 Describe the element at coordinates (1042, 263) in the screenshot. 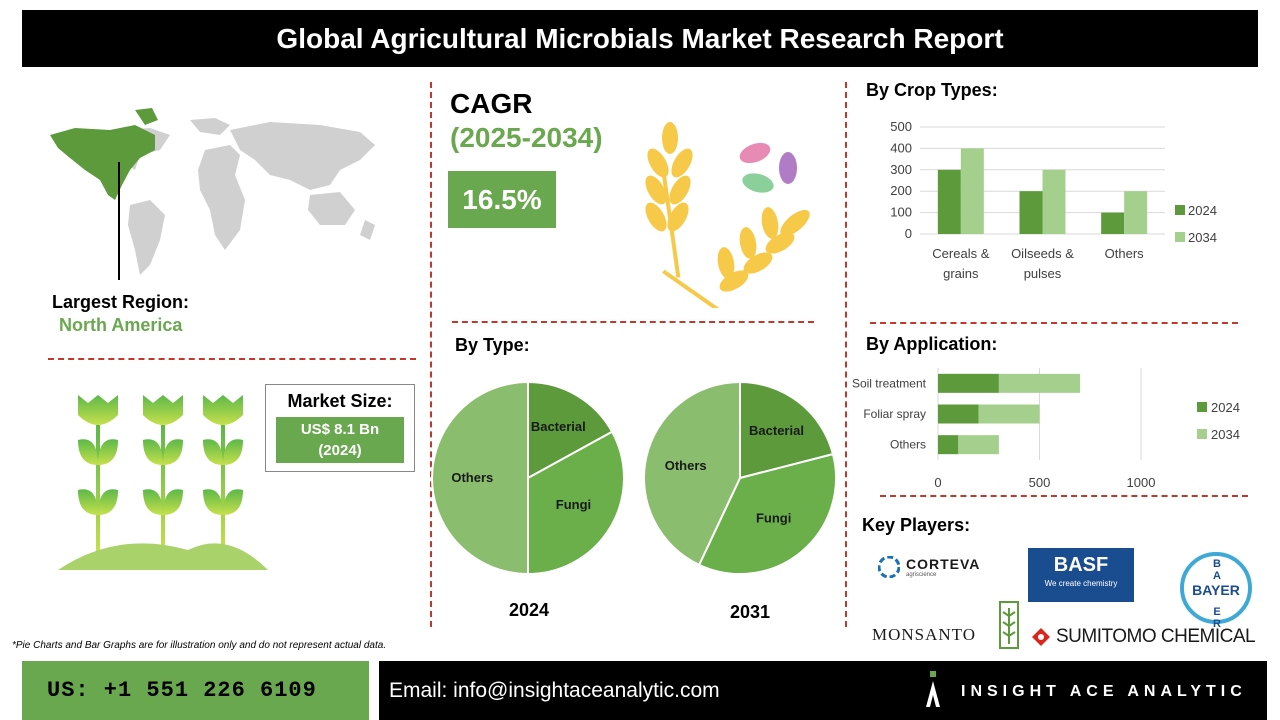

I see `x-tick-label: Oilseeds & pulses` at that location.